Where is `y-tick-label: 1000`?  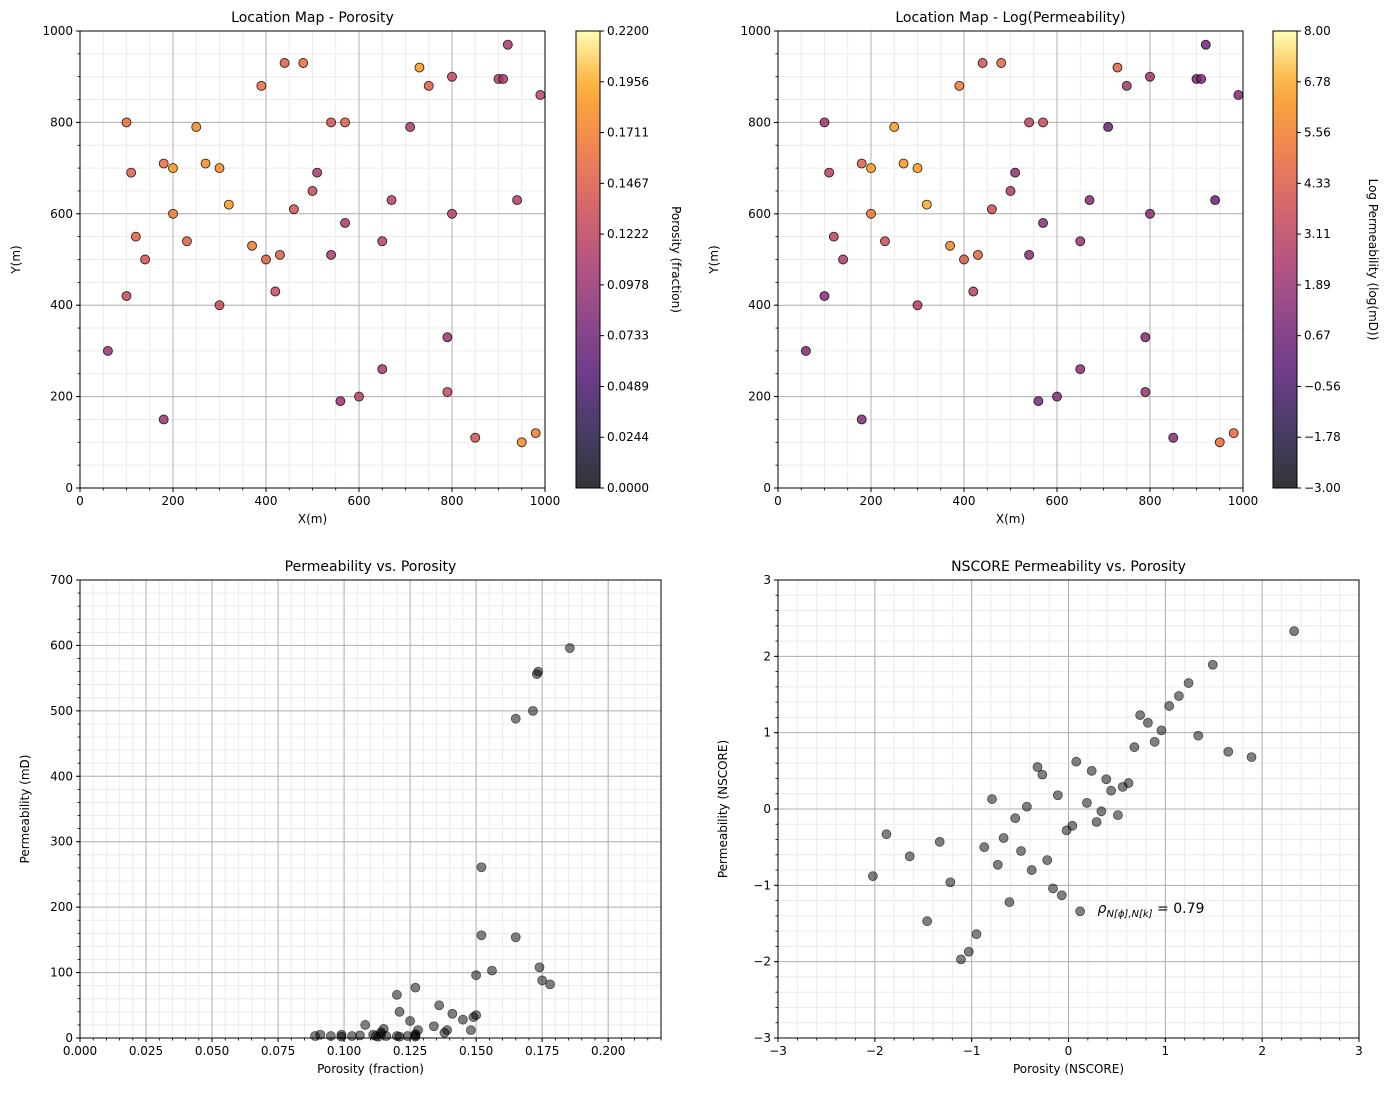 y-tick-label: 1000 is located at coordinates (755, 31).